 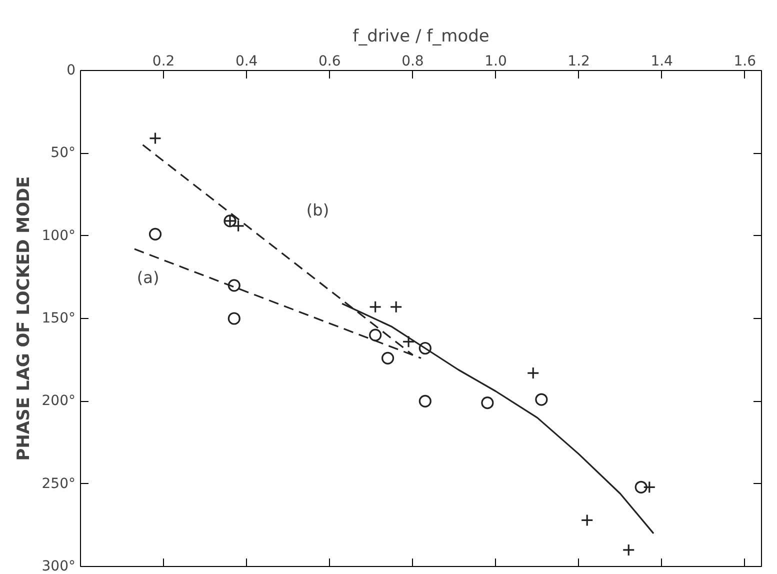 What do you see at coordinates (579, 62) in the screenshot?
I see `x-tick-label: 1.2` at bounding box center [579, 62].